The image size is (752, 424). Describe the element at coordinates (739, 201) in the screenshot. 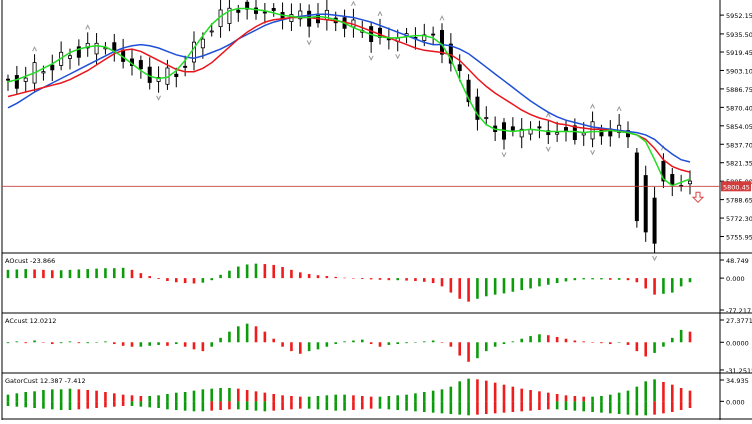

I see `price-tick-label: 5788.65` at that location.